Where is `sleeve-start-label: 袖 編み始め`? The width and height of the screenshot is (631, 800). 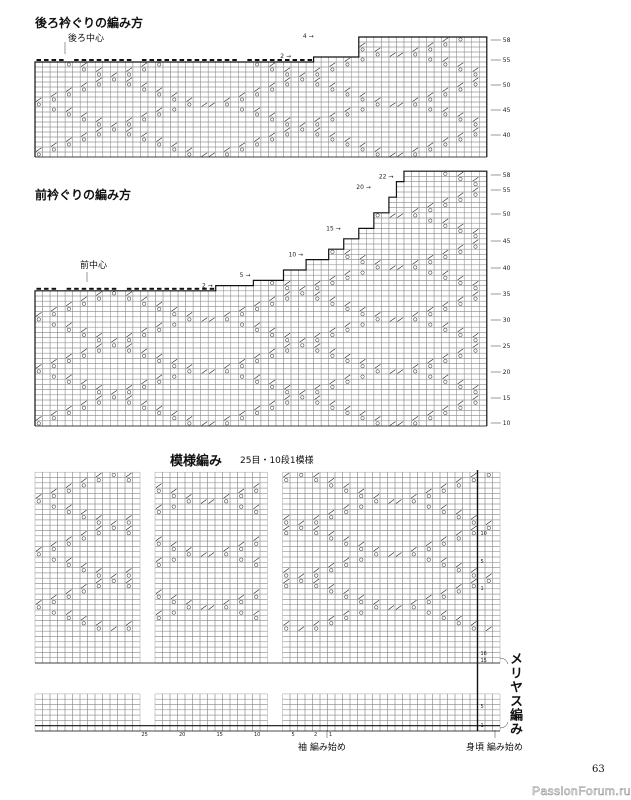 sleeve-start-label: 袖 編み始め is located at coordinates (322, 748).